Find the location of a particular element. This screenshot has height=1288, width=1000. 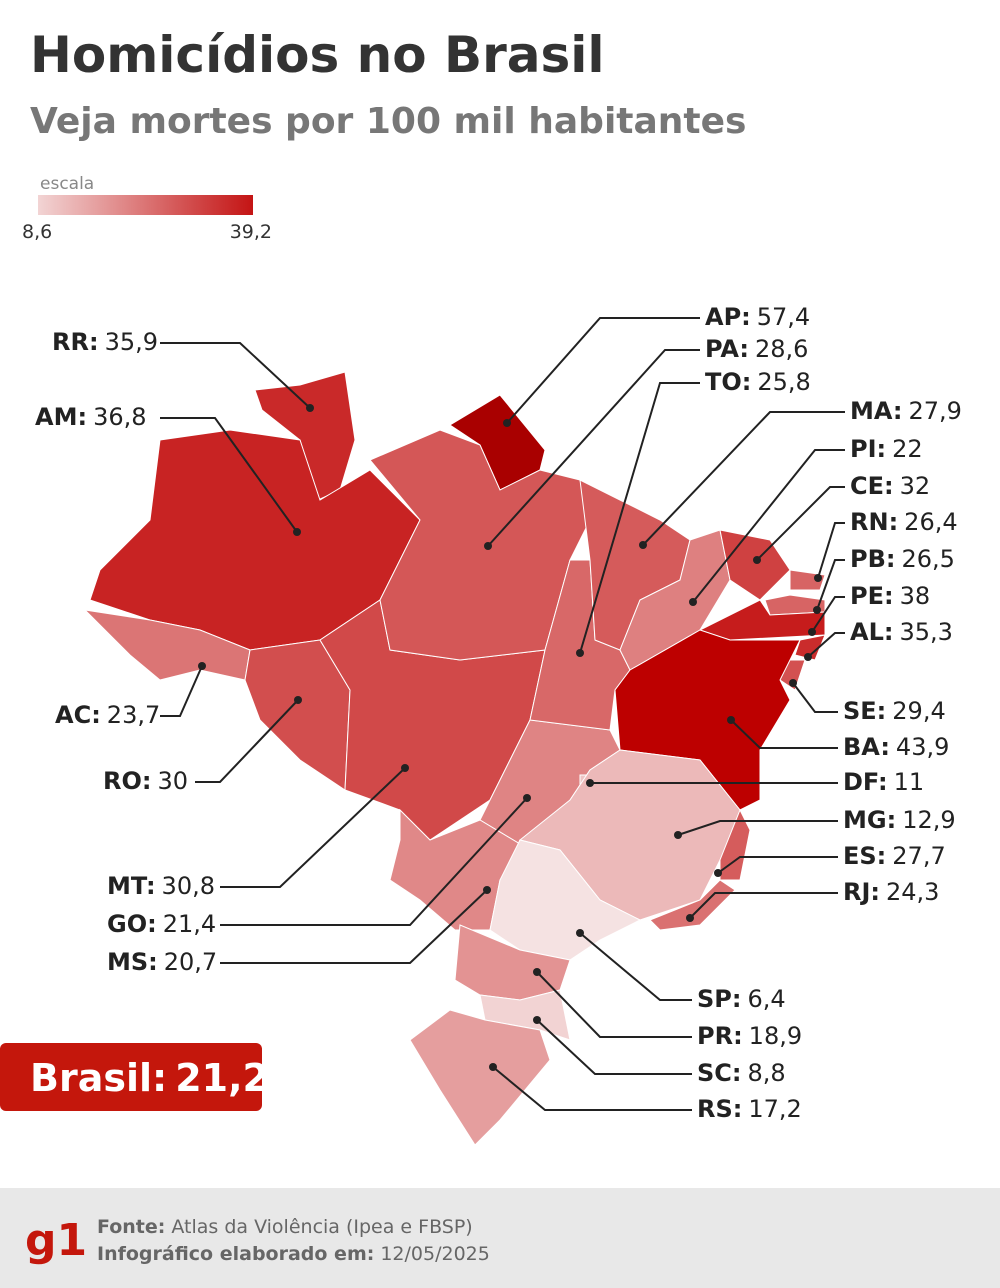

state-label: DF: 11 is located at coordinates (883, 782).